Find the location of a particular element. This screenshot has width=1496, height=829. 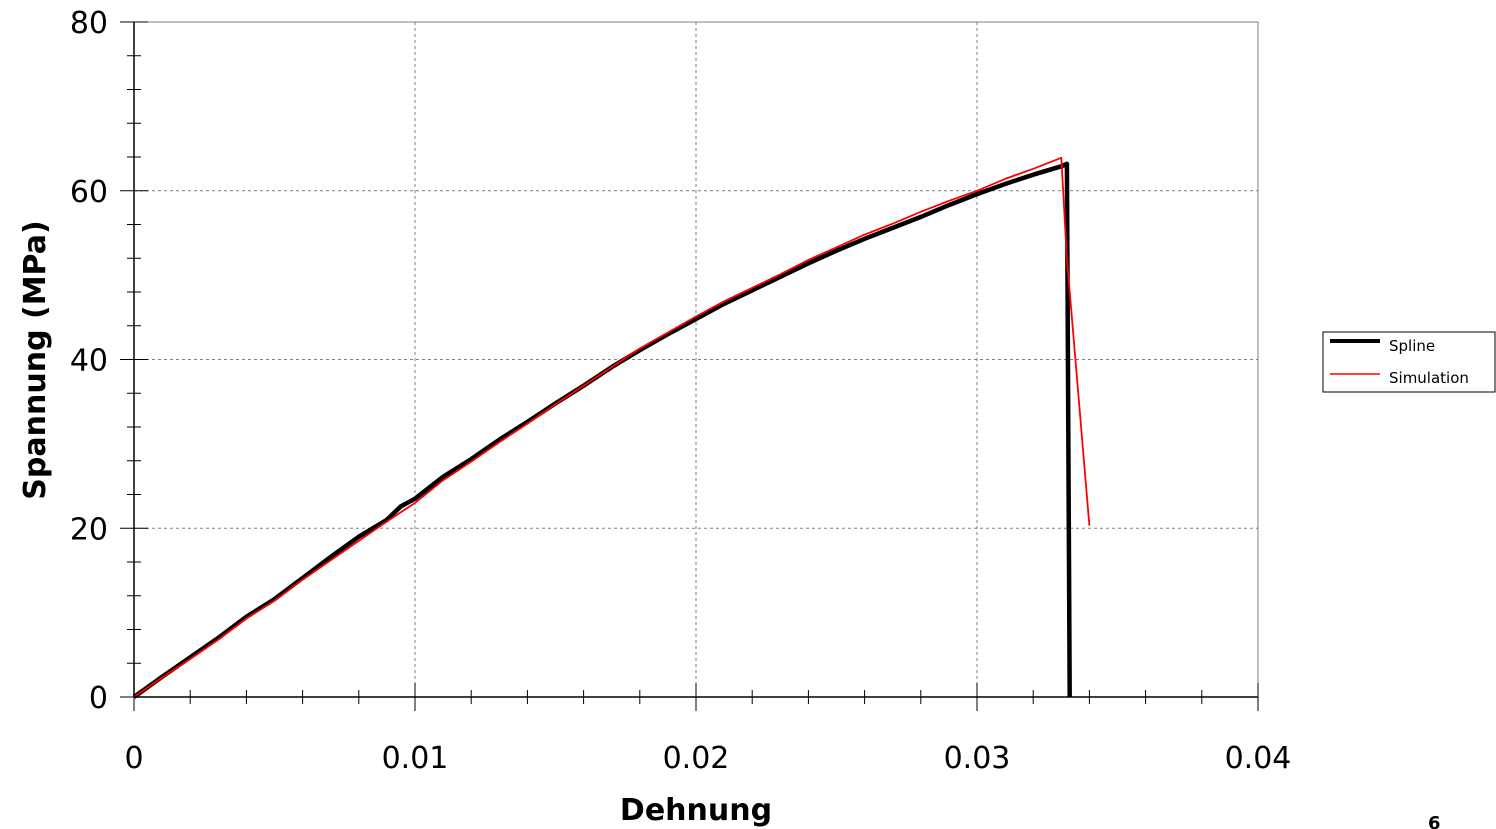

y-tick-label: 60 is located at coordinates (89, 192).